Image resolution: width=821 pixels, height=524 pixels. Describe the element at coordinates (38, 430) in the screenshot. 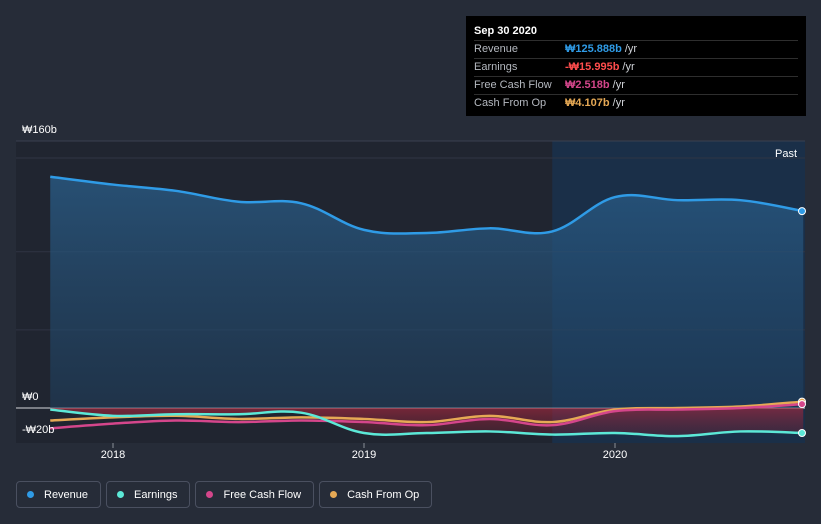

I see `y-axis-label: -₩20b` at that location.